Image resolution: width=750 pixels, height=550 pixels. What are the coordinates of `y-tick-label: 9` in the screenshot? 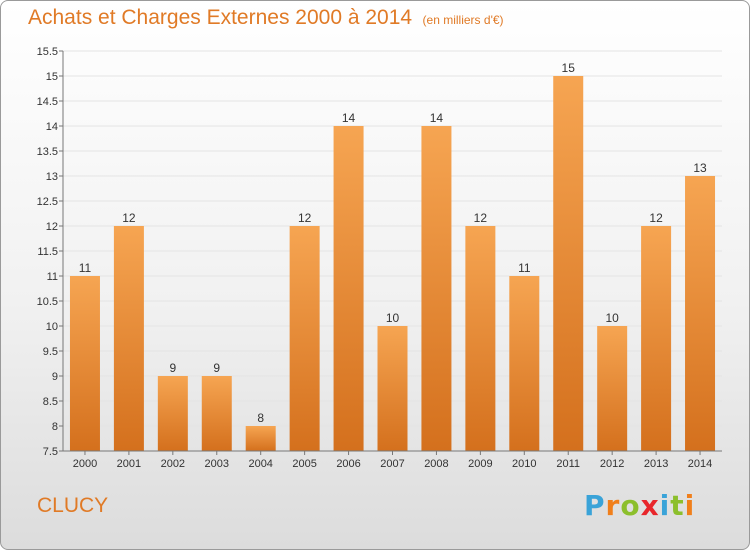 It's located at (55, 377).